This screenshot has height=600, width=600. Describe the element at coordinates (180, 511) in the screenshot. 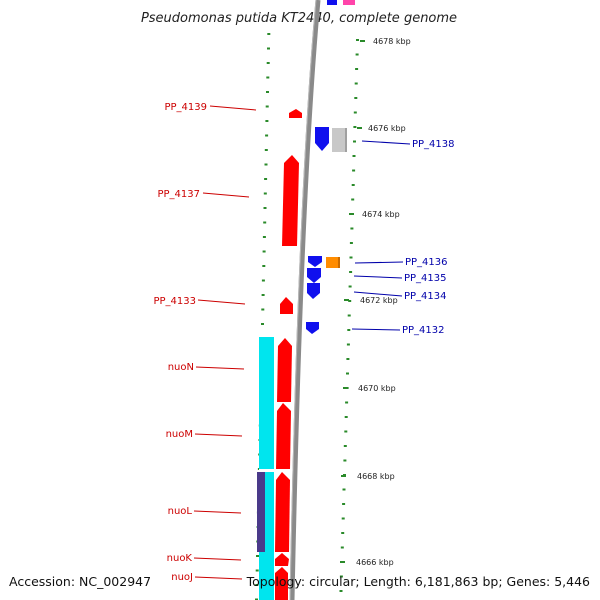

I see `gene-label: nuoL` at that location.